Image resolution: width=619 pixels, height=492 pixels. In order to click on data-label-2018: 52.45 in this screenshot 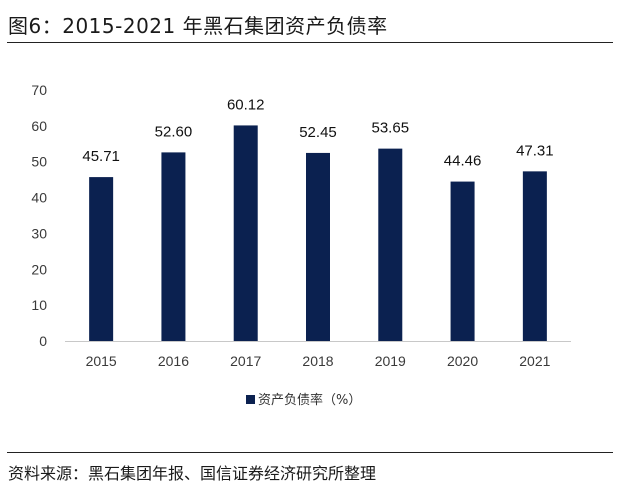, I will do `click(318, 132)`.